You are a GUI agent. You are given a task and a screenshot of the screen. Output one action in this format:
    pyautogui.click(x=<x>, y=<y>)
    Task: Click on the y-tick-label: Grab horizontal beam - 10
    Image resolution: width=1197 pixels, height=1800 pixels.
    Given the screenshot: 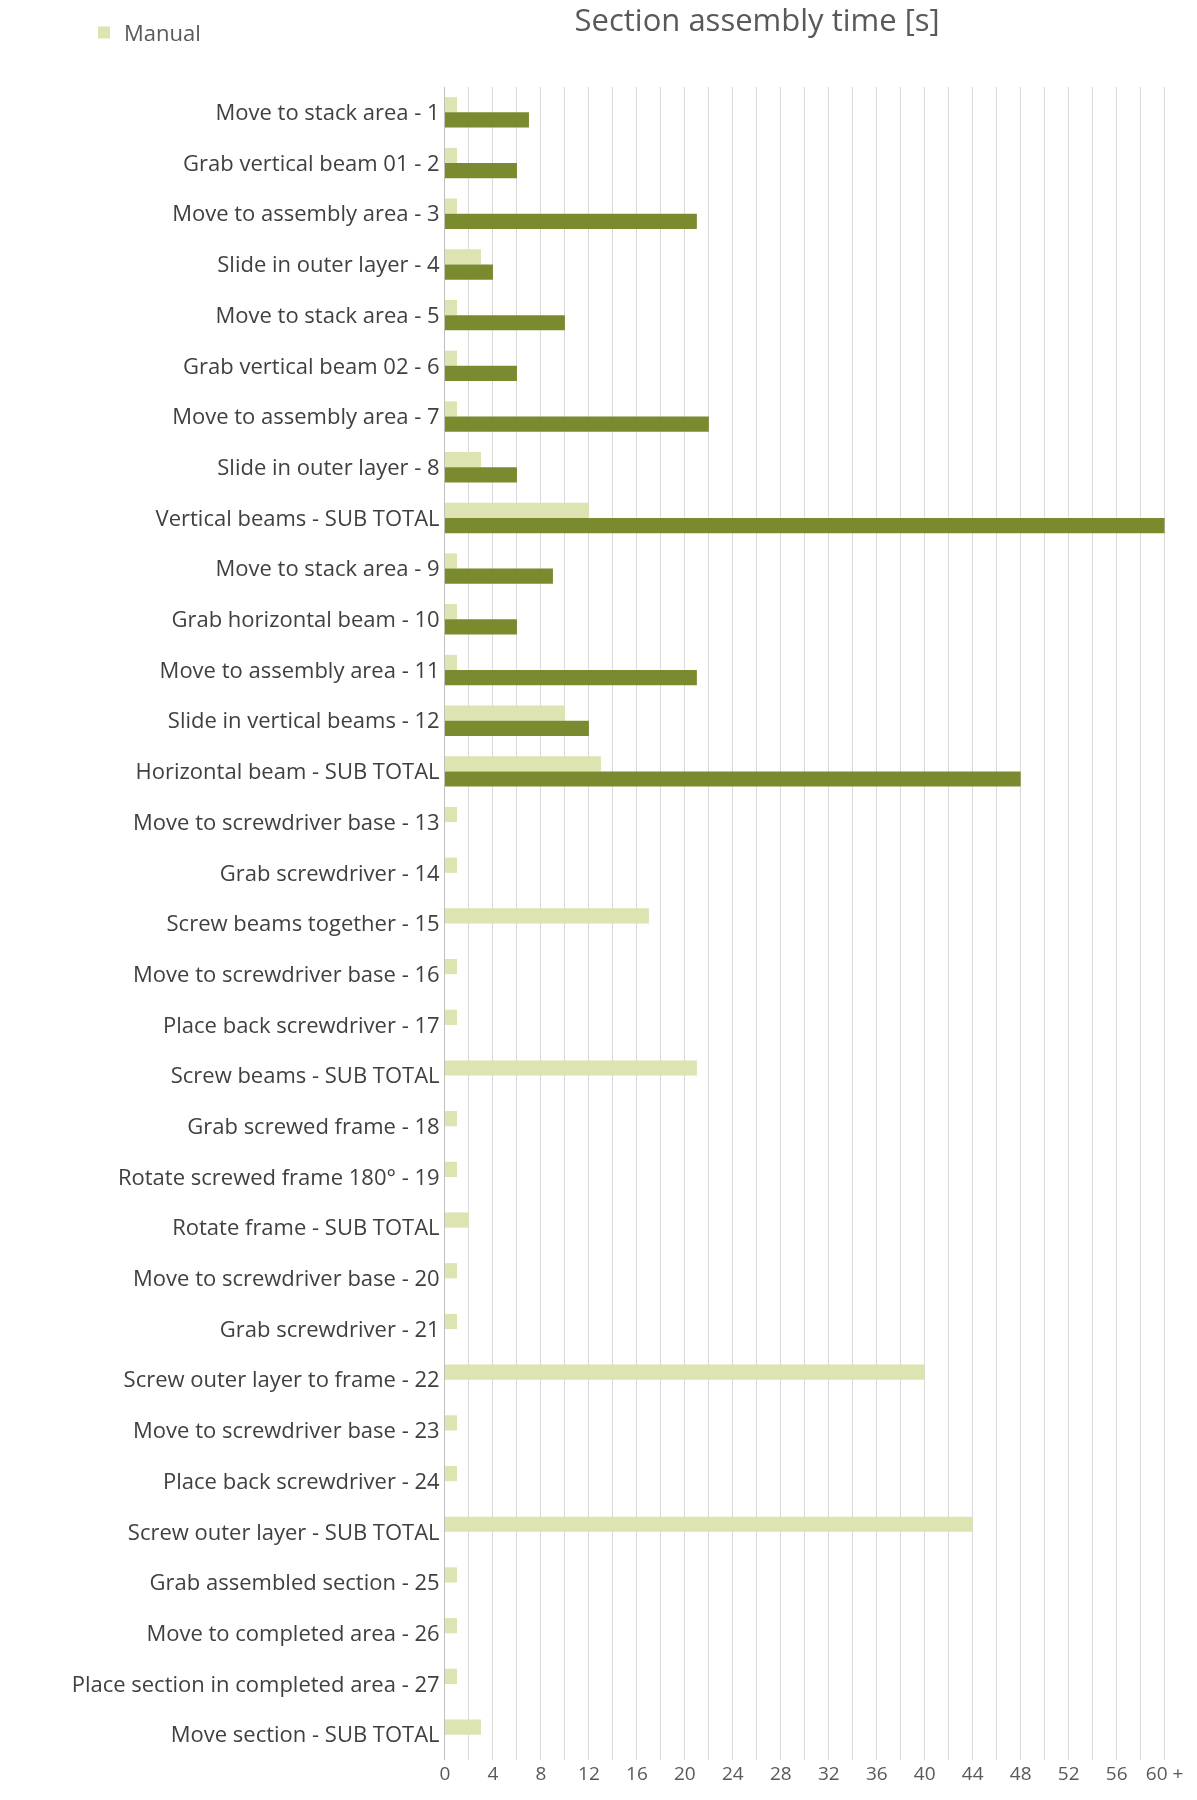 What is the action you would take?
    pyautogui.click(x=305, y=618)
    